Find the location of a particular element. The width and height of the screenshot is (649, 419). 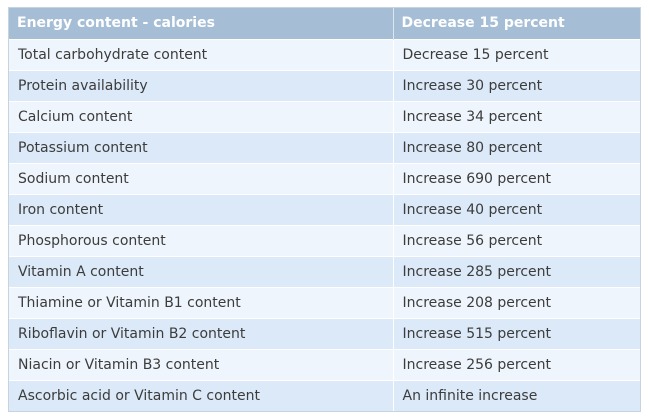

change-cell: Increase 56 percent is located at coordinates (516, 240).